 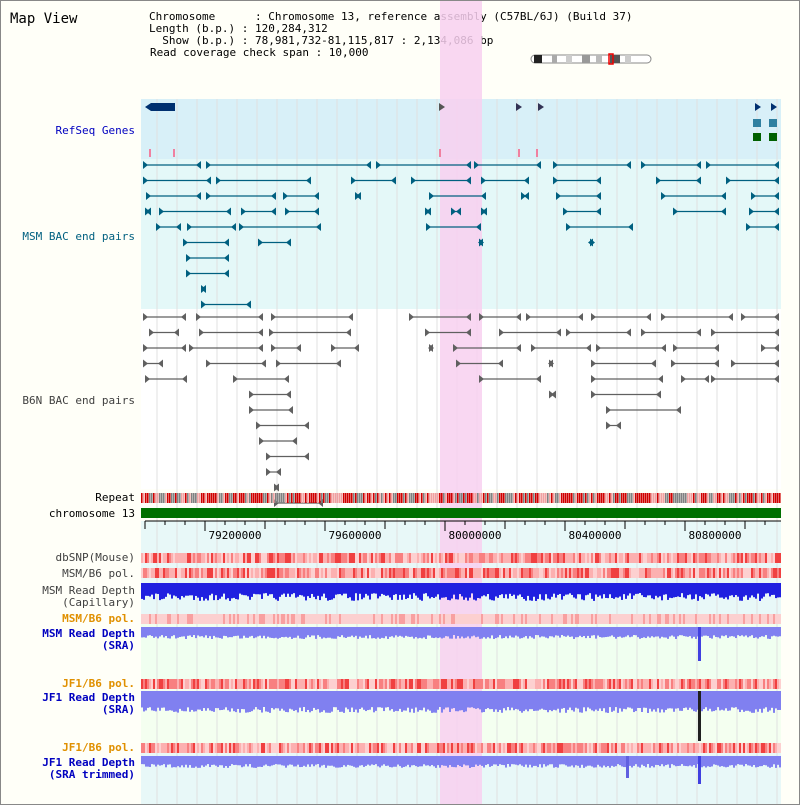 What do you see at coordinates (68, 640) in the screenshot?
I see `label-msm-read-depth-sra: MSM Read Depth (SRA)` at bounding box center [68, 640].